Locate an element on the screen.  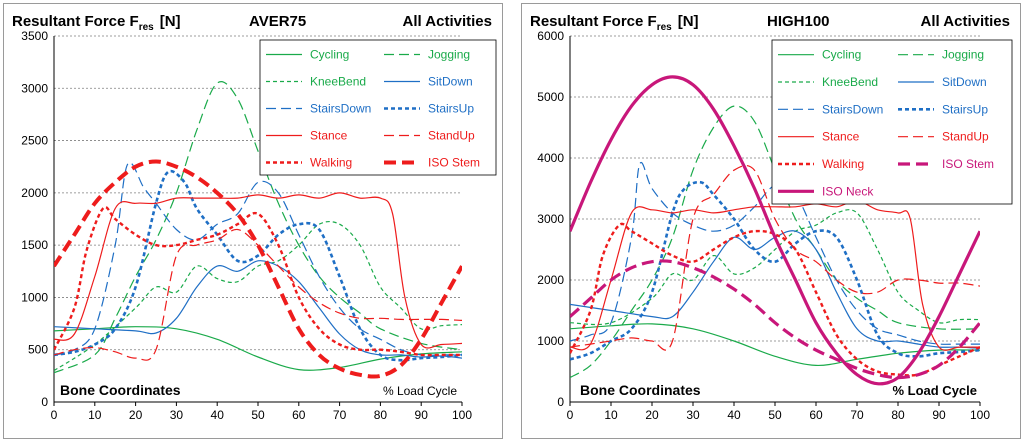
y-tick-label: 2500 is located at coordinates (34, 141).